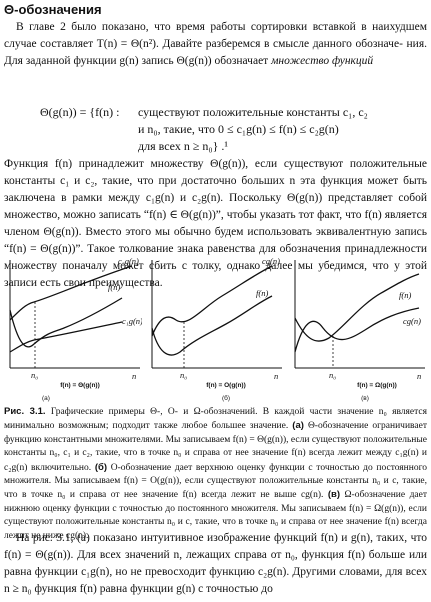 Image resolution: width=431 pixels, height=602 pixels. What do you see at coordinates (334, 495) in the screenshot?
I see `caption-bold-c: (в)` at bounding box center [334, 495].